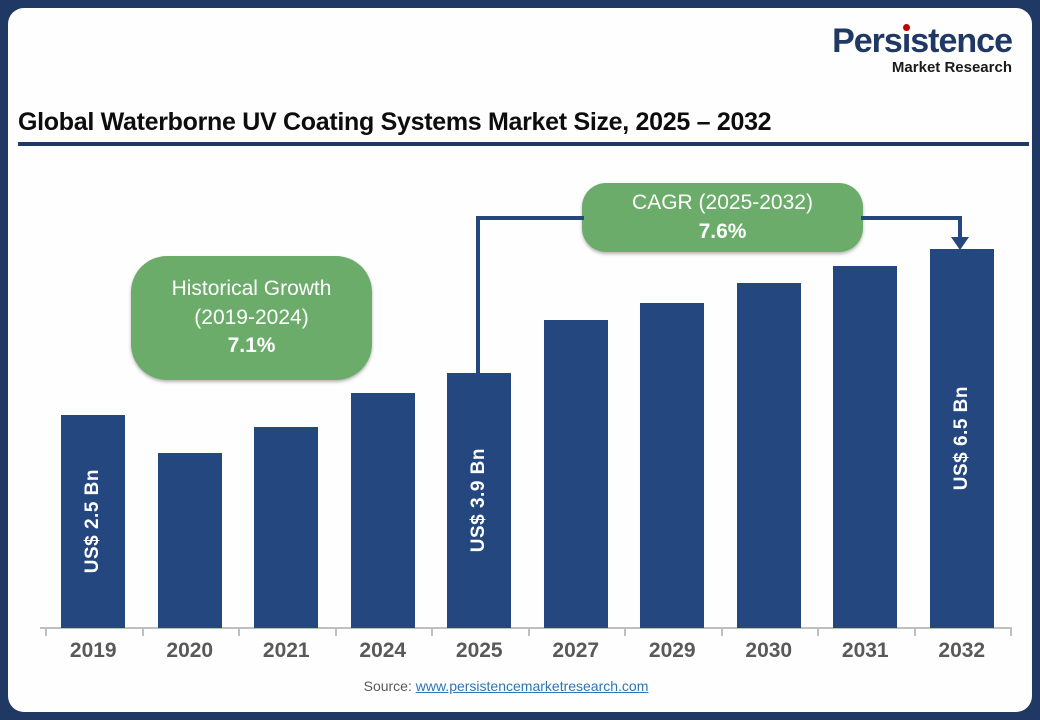 This screenshot has width=1040, height=720. I want to click on x-axis-label-2025: 2025, so click(479, 650).